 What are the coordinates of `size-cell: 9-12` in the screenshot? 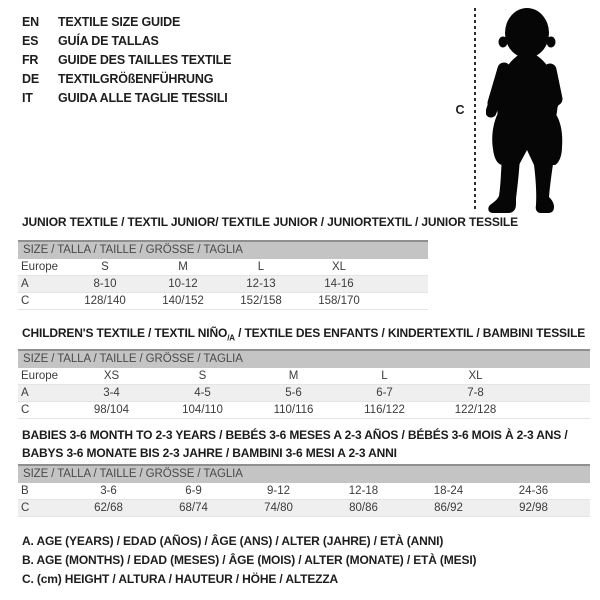 It's located at (278, 491).